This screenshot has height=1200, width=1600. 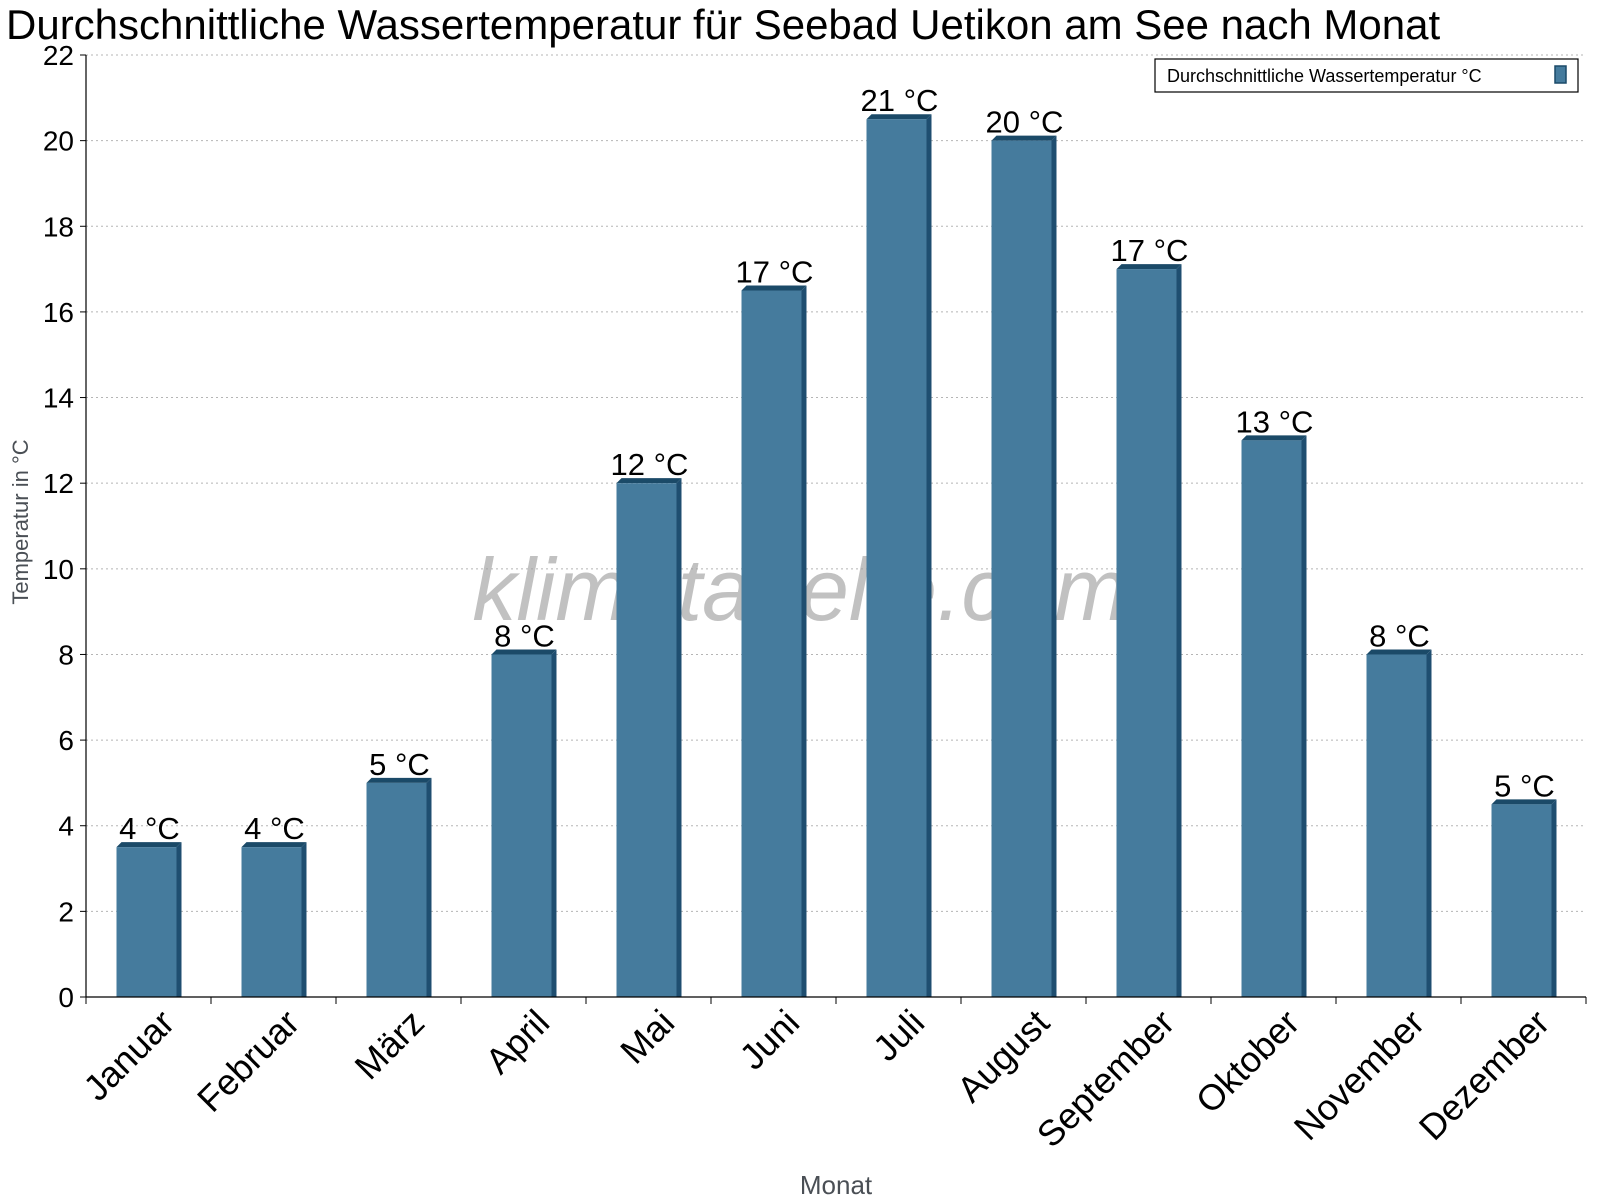 What do you see at coordinates (128, 1055) in the screenshot?
I see `x-tick-label: Januar` at bounding box center [128, 1055].